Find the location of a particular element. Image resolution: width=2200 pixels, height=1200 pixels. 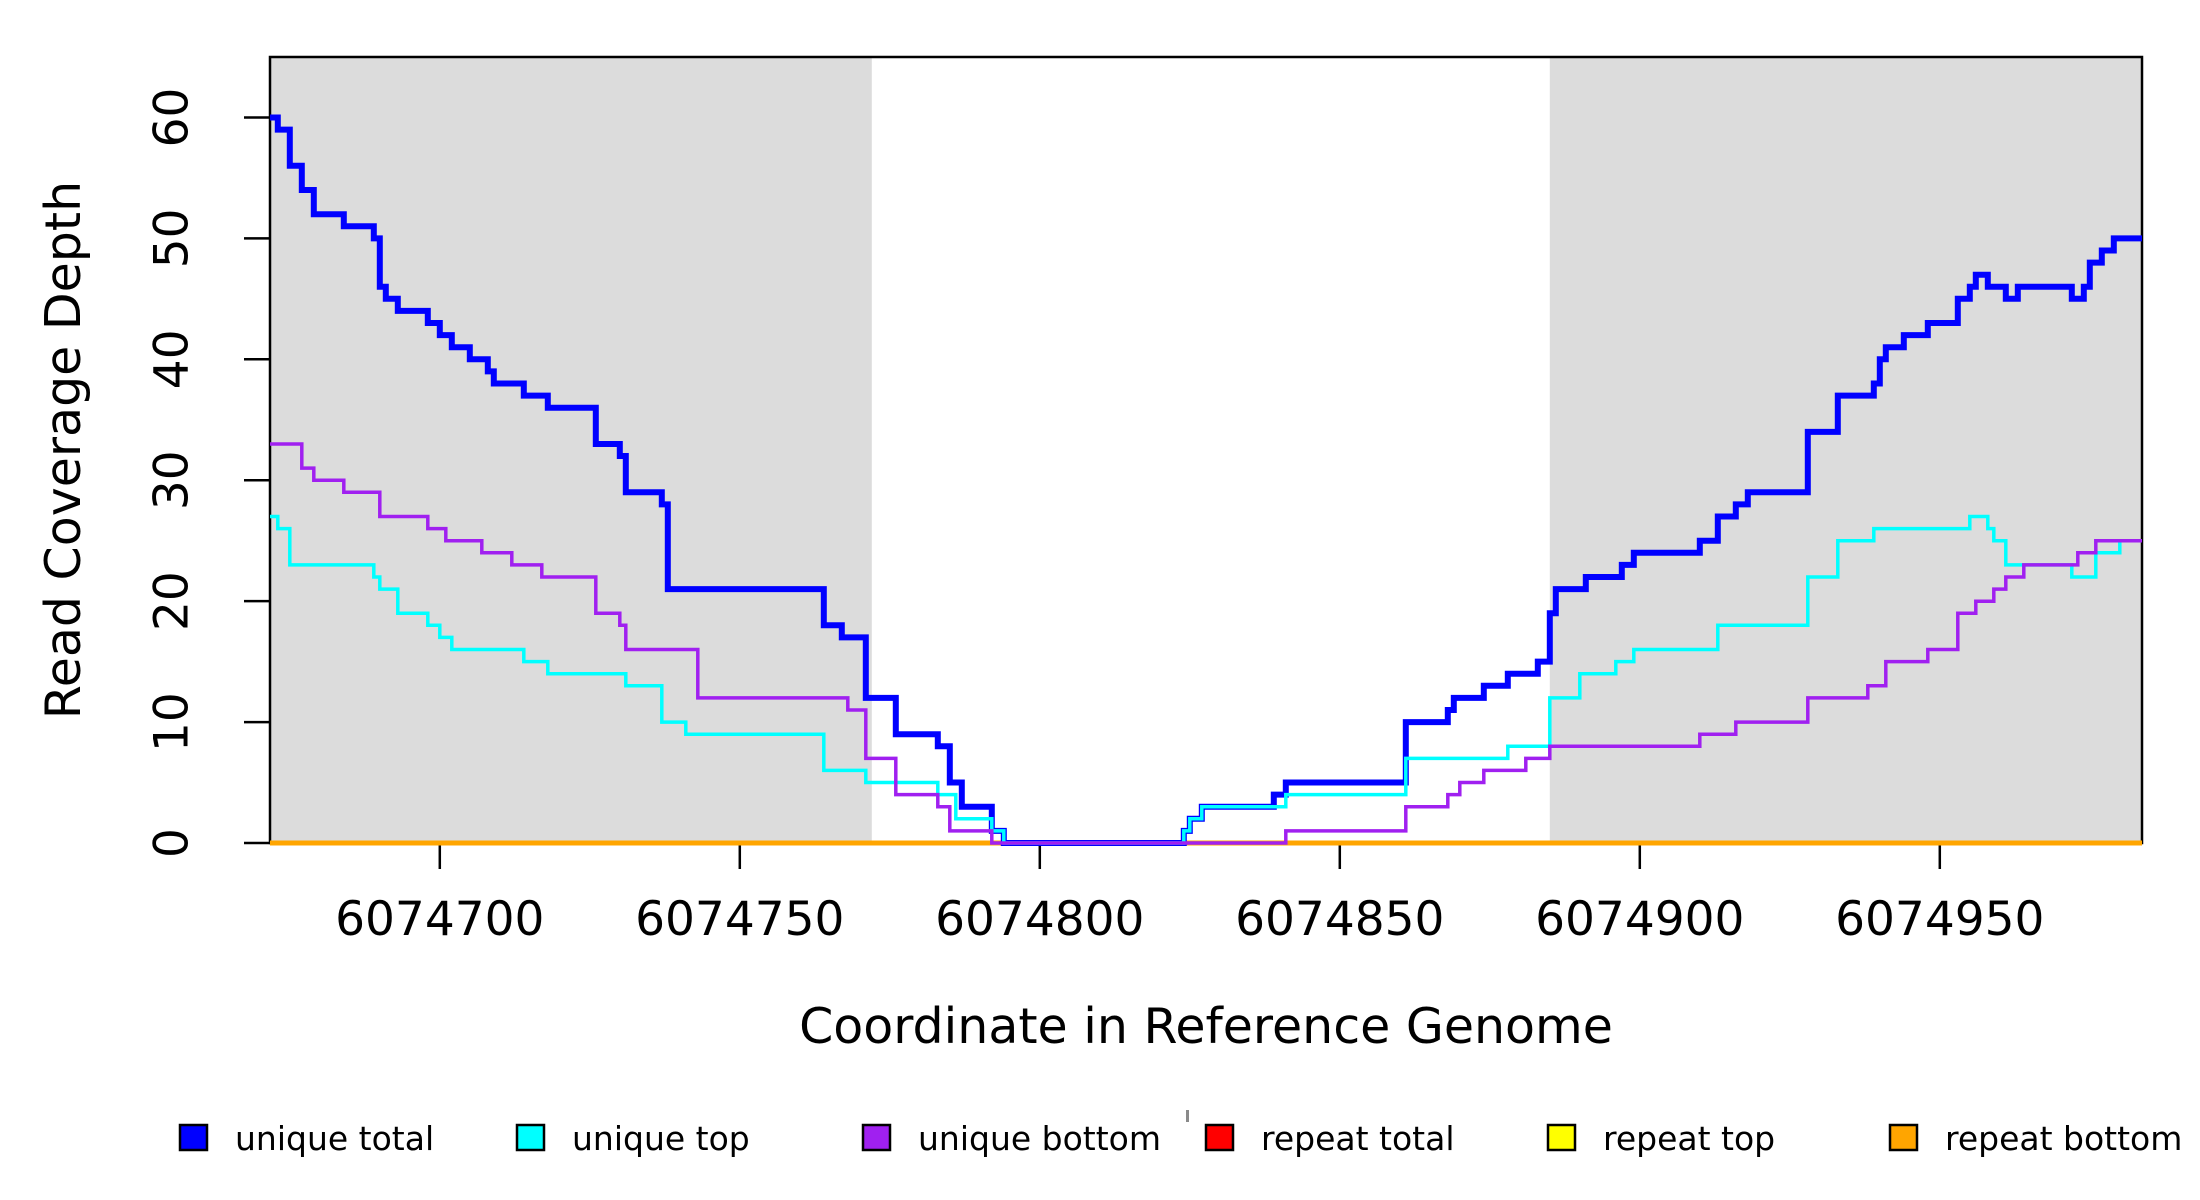

stray-mark is located at coordinates (1187, 1116).